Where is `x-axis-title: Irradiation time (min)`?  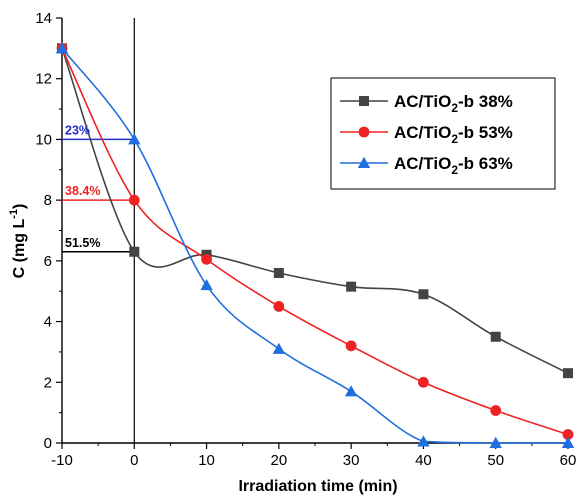 x-axis-title: Irradiation time (min) is located at coordinates (317, 486).